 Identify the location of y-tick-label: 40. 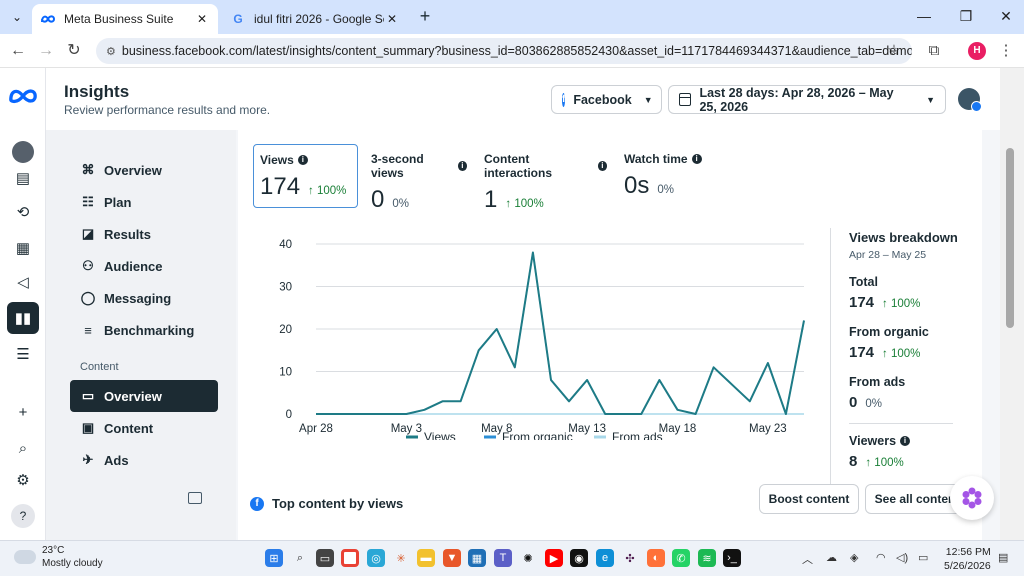
(285, 245).